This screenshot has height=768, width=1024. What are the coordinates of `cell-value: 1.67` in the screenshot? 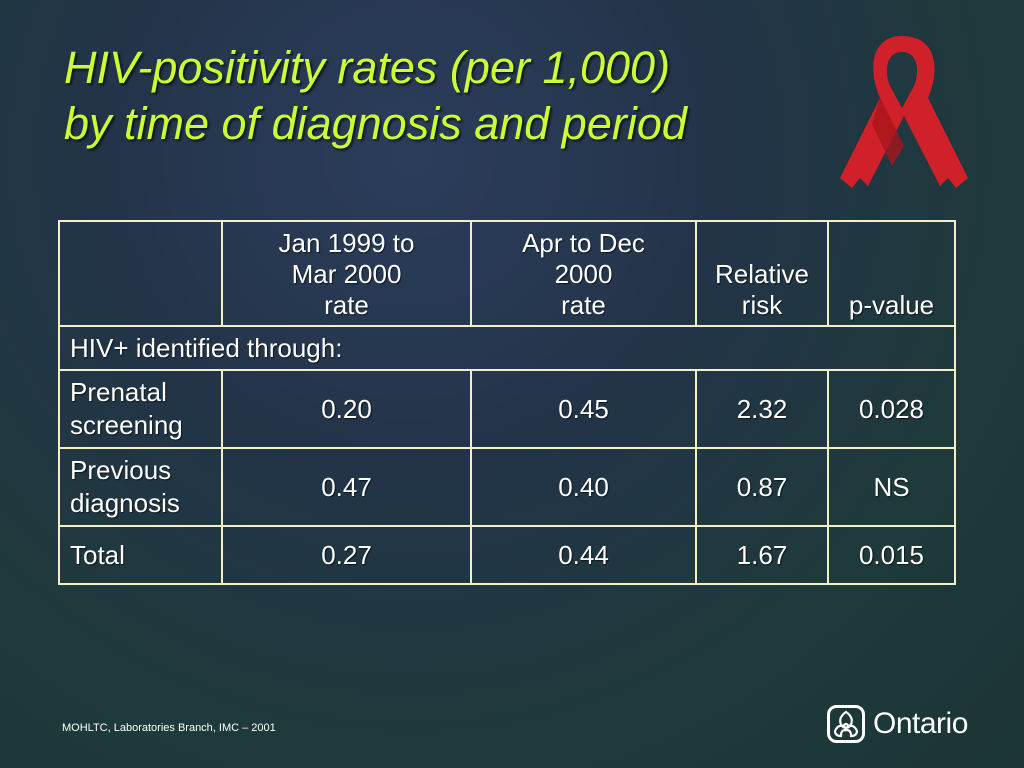 It's located at (762, 555).